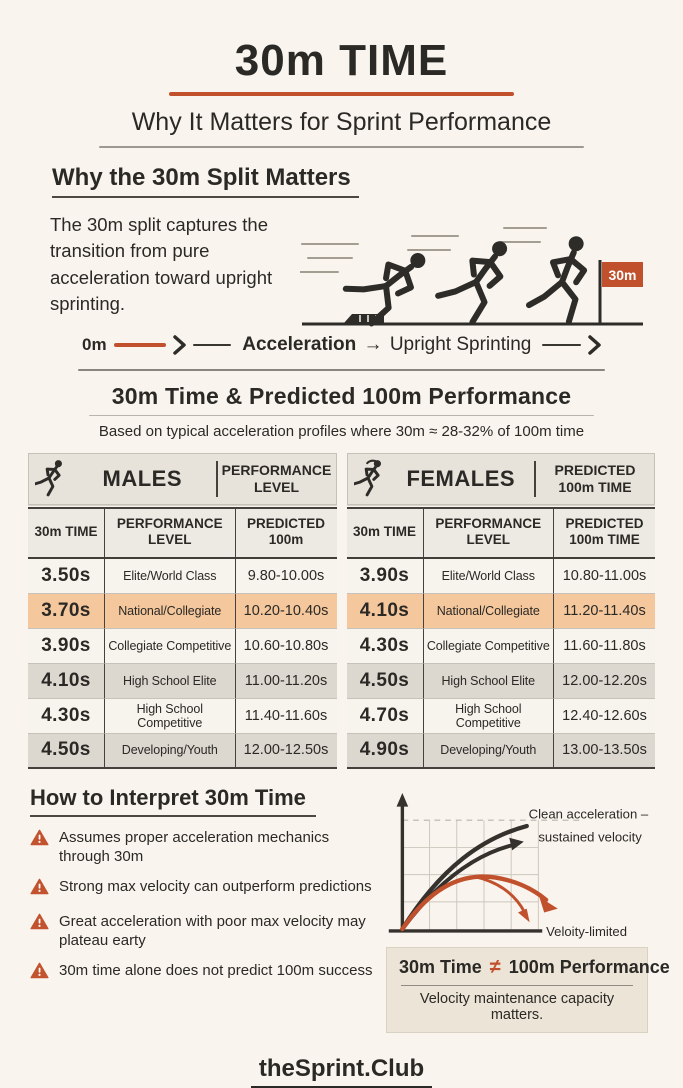 The height and width of the screenshot is (1088, 683). What do you see at coordinates (548, 904) in the screenshot?
I see `orange-arrowhead-large` at bounding box center [548, 904].